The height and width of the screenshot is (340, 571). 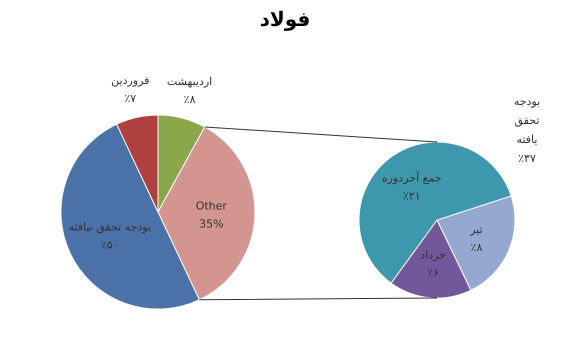 I want to click on data-label: ٪۲۱, so click(x=411, y=195).